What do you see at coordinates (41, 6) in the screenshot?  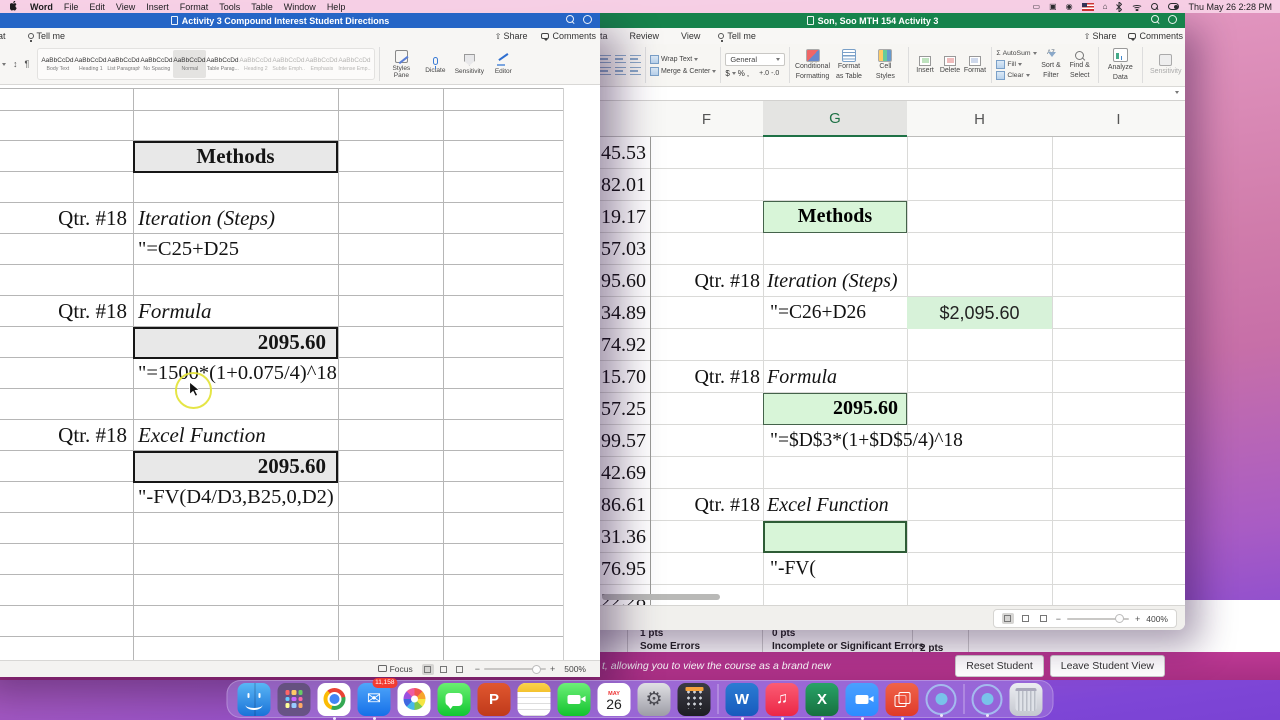 I see `menu-app-name: Word` at bounding box center [41, 6].